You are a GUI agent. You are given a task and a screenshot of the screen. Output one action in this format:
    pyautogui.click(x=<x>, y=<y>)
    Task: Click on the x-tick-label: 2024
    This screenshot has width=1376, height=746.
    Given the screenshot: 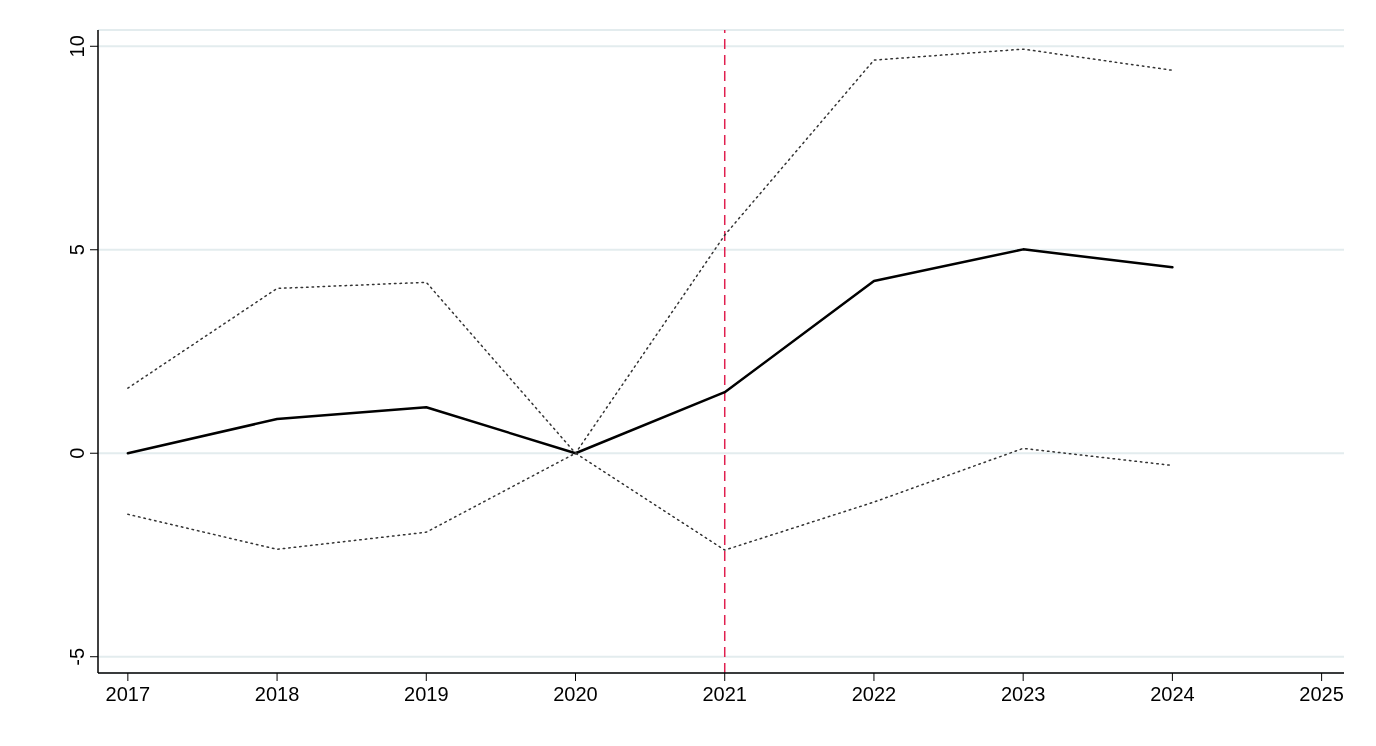 What is the action you would take?
    pyautogui.click(x=1172, y=694)
    